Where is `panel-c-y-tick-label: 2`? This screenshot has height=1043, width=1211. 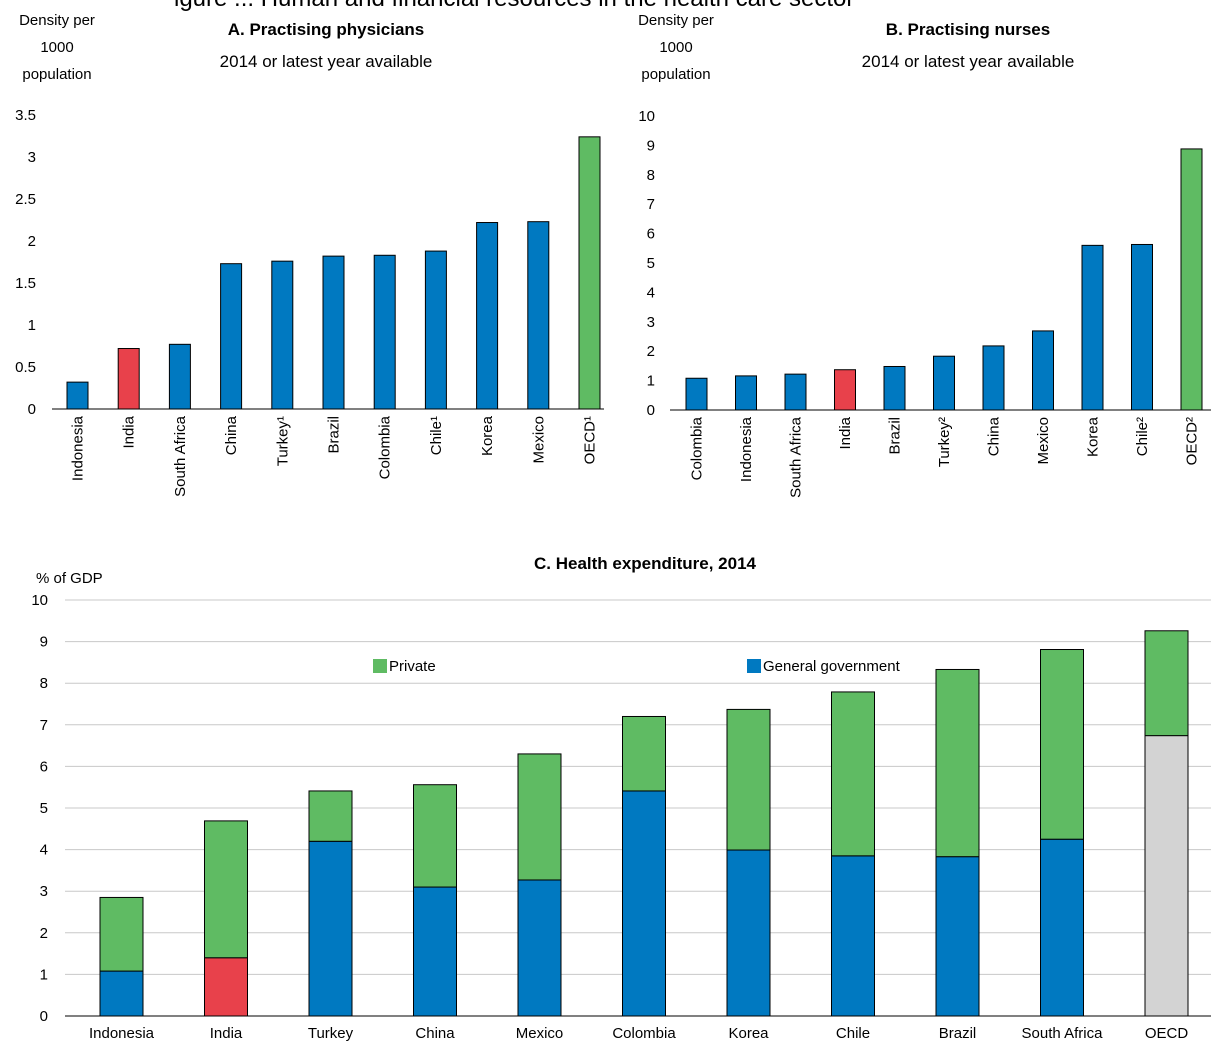 panel-c-y-tick-label: 2 is located at coordinates (44, 933).